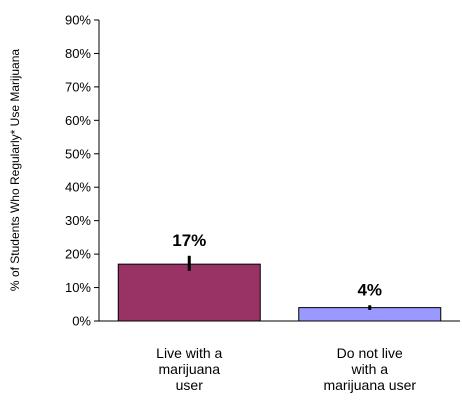  What do you see at coordinates (370, 353) in the screenshot?
I see `category-label: Do not live` at bounding box center [370, 353].